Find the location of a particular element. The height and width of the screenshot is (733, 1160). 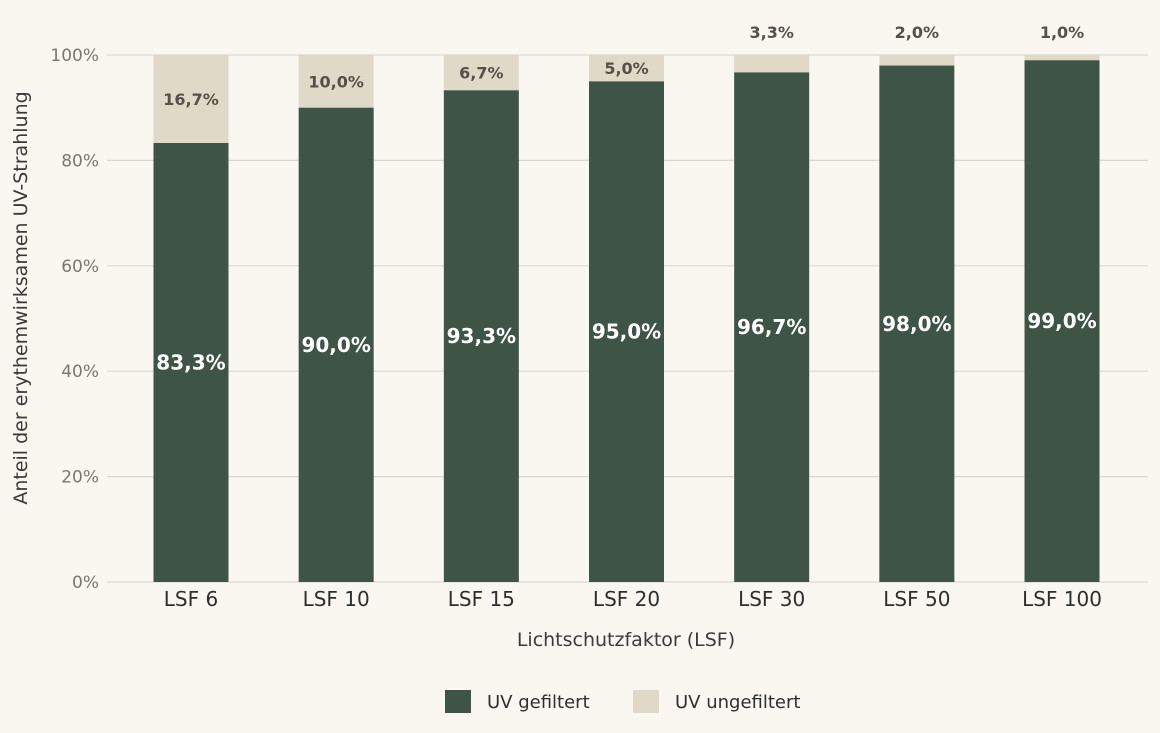

value-label-uv-gefiltert: 98,0% is located at coordinates (916, 324).